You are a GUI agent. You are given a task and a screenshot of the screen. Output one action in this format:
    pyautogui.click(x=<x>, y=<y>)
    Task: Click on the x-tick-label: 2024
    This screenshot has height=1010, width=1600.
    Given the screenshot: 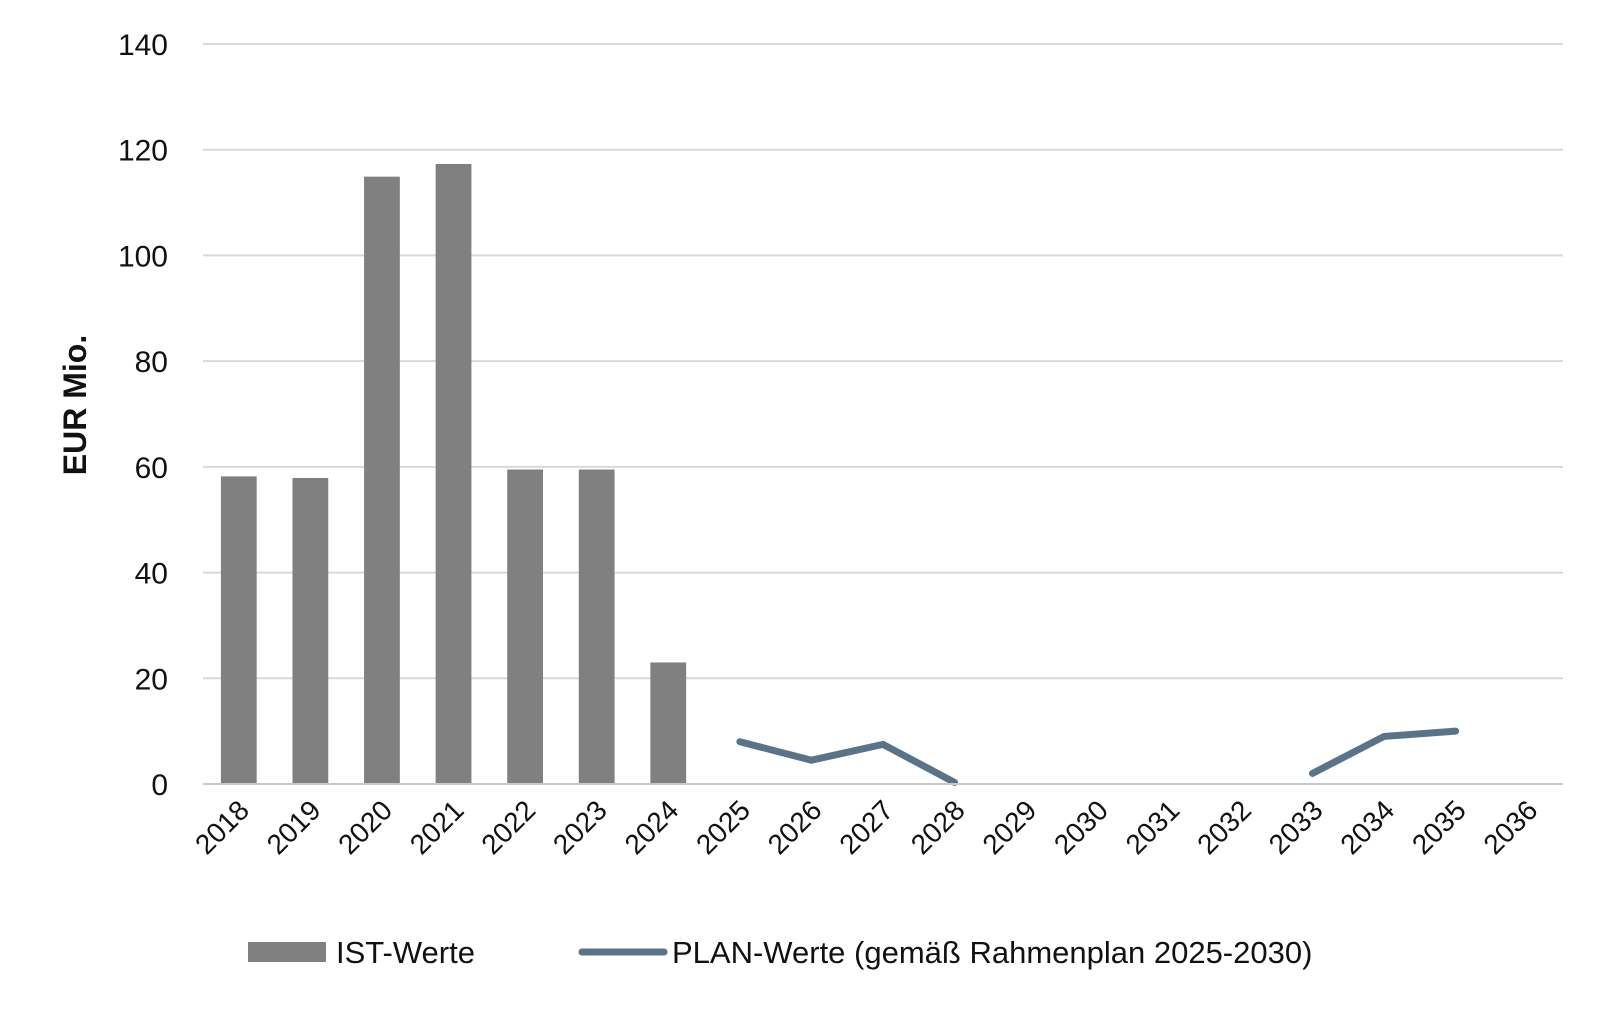 What is the action you would take?
    pyautogui.click(x=652, y=827)
    